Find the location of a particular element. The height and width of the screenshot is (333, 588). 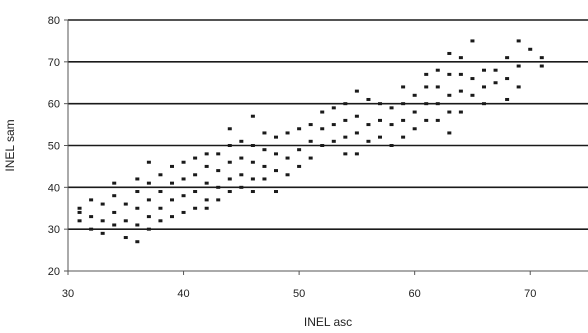

x-tick-label: 50 is located at coordinates (299, 294).